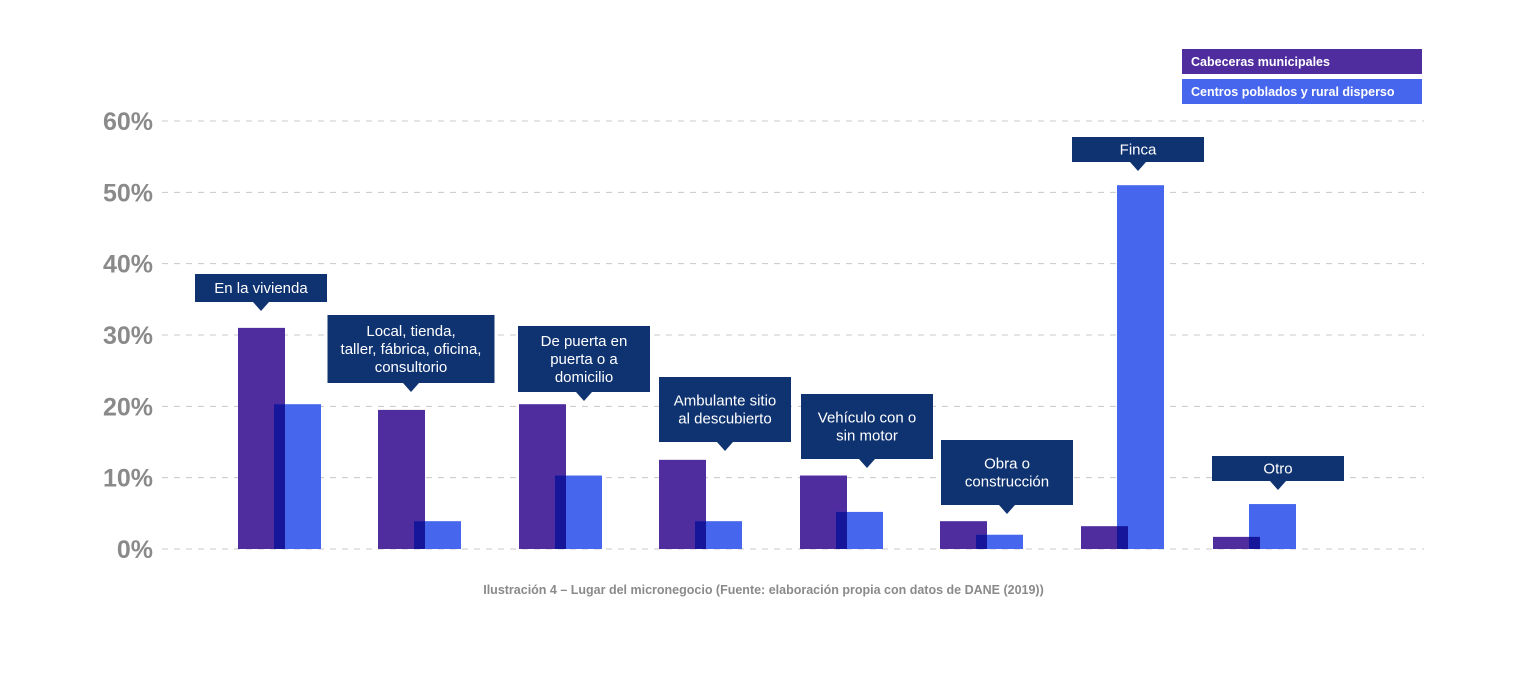 The image size is (1527, 673). I want to click on category-label: Ambulante sitio, so click(725, 401).